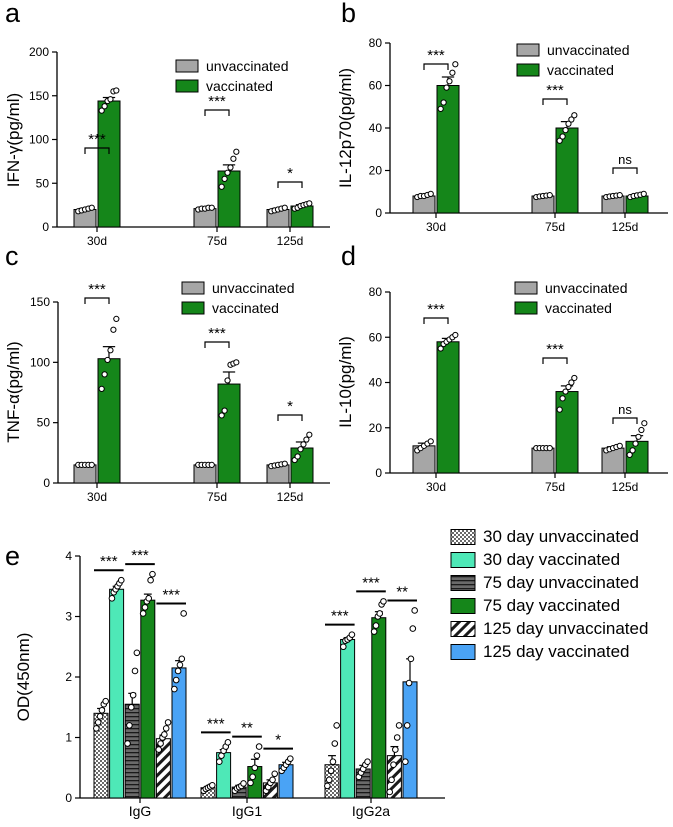  Describe the element at coordinates (625, 409) in the screenshot. I see `significance-label: ns` at that location.